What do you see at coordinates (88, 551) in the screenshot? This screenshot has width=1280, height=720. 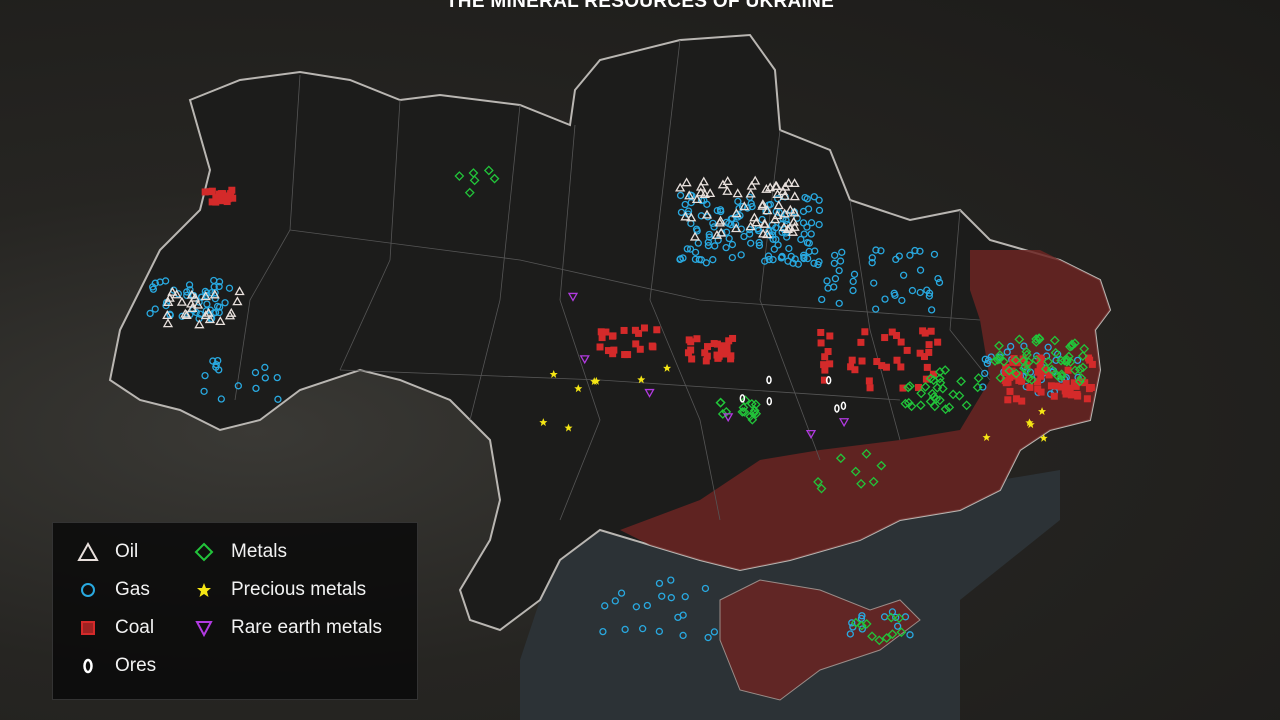 I see `triangle-icon` at bounding box center [88, 551].